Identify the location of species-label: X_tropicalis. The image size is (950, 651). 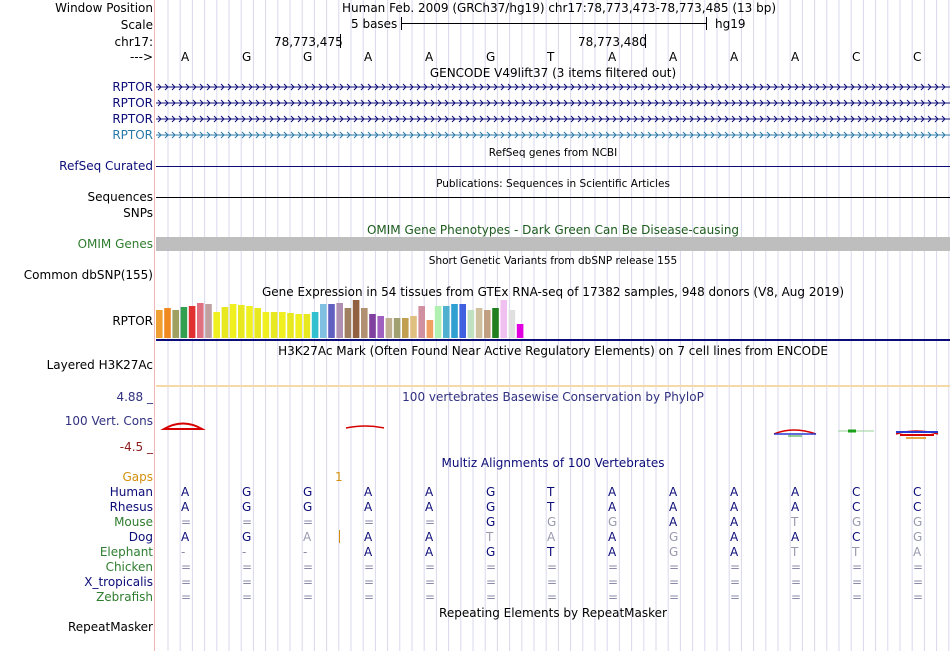
(118, 582).